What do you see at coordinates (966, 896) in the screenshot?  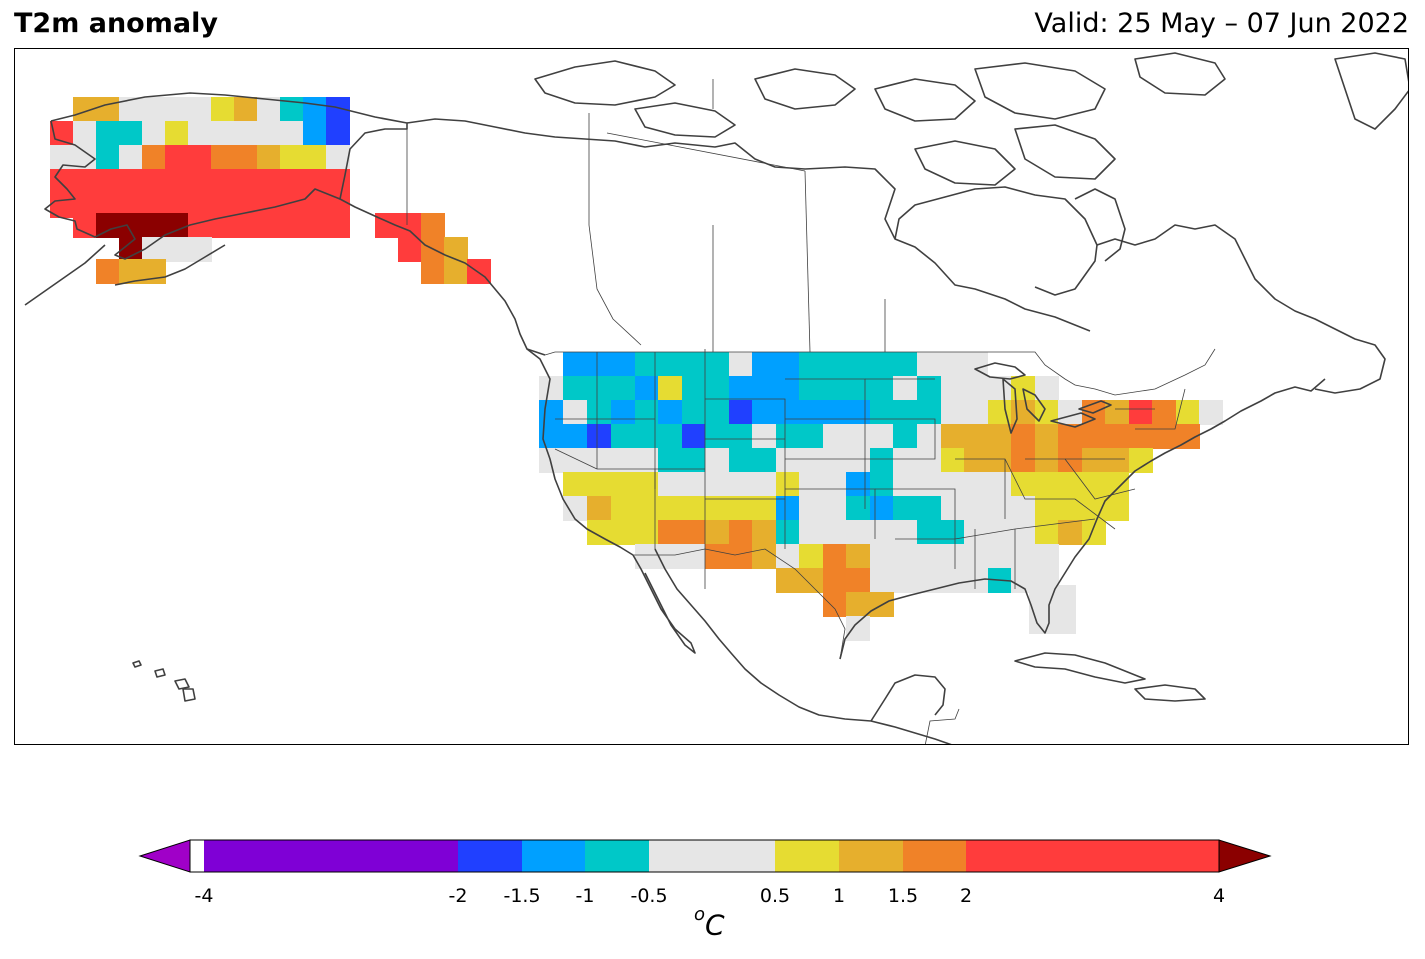 I see `colorbar-tick-label: 2` at bounding box center [966, 896].